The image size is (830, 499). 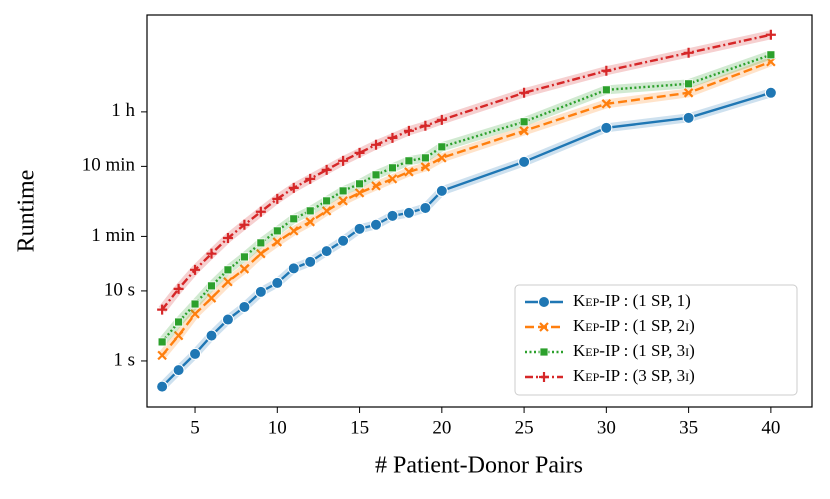 I want to click on x-tick-label: 30, so click(x=606, y=427).